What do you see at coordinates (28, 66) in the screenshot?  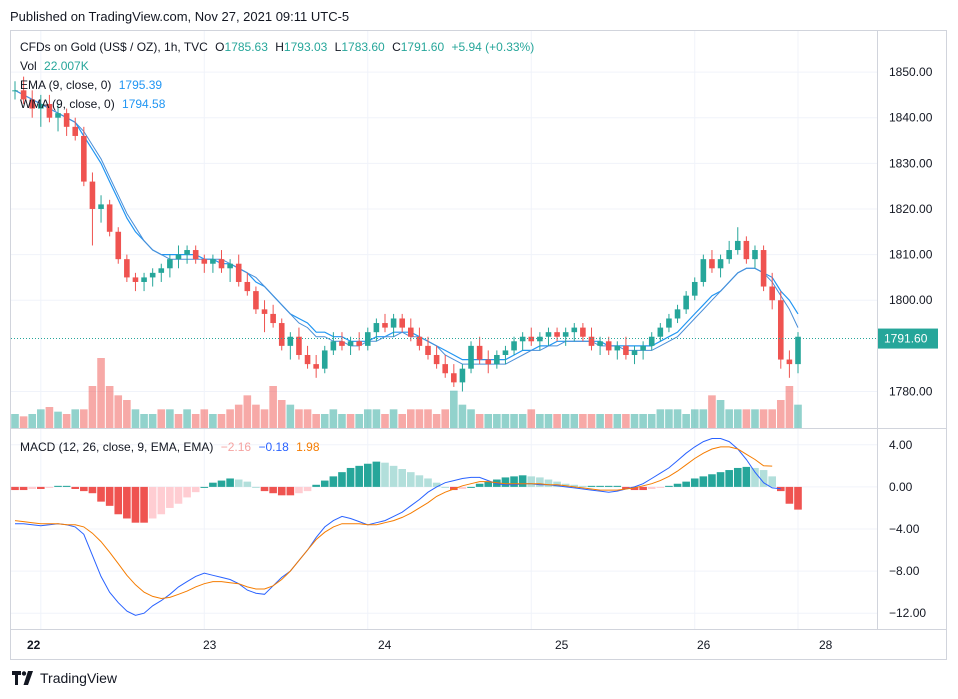 I see `volume-label: Vol` at bounding box center [28, 66].